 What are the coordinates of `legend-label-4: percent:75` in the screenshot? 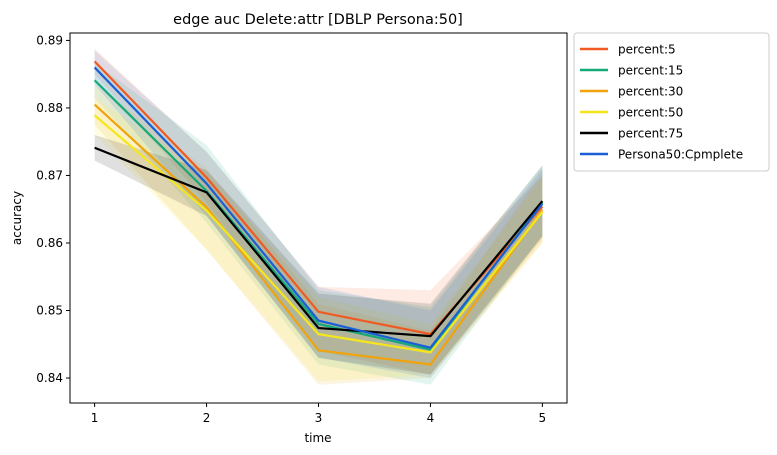 It's located at (650, 134).